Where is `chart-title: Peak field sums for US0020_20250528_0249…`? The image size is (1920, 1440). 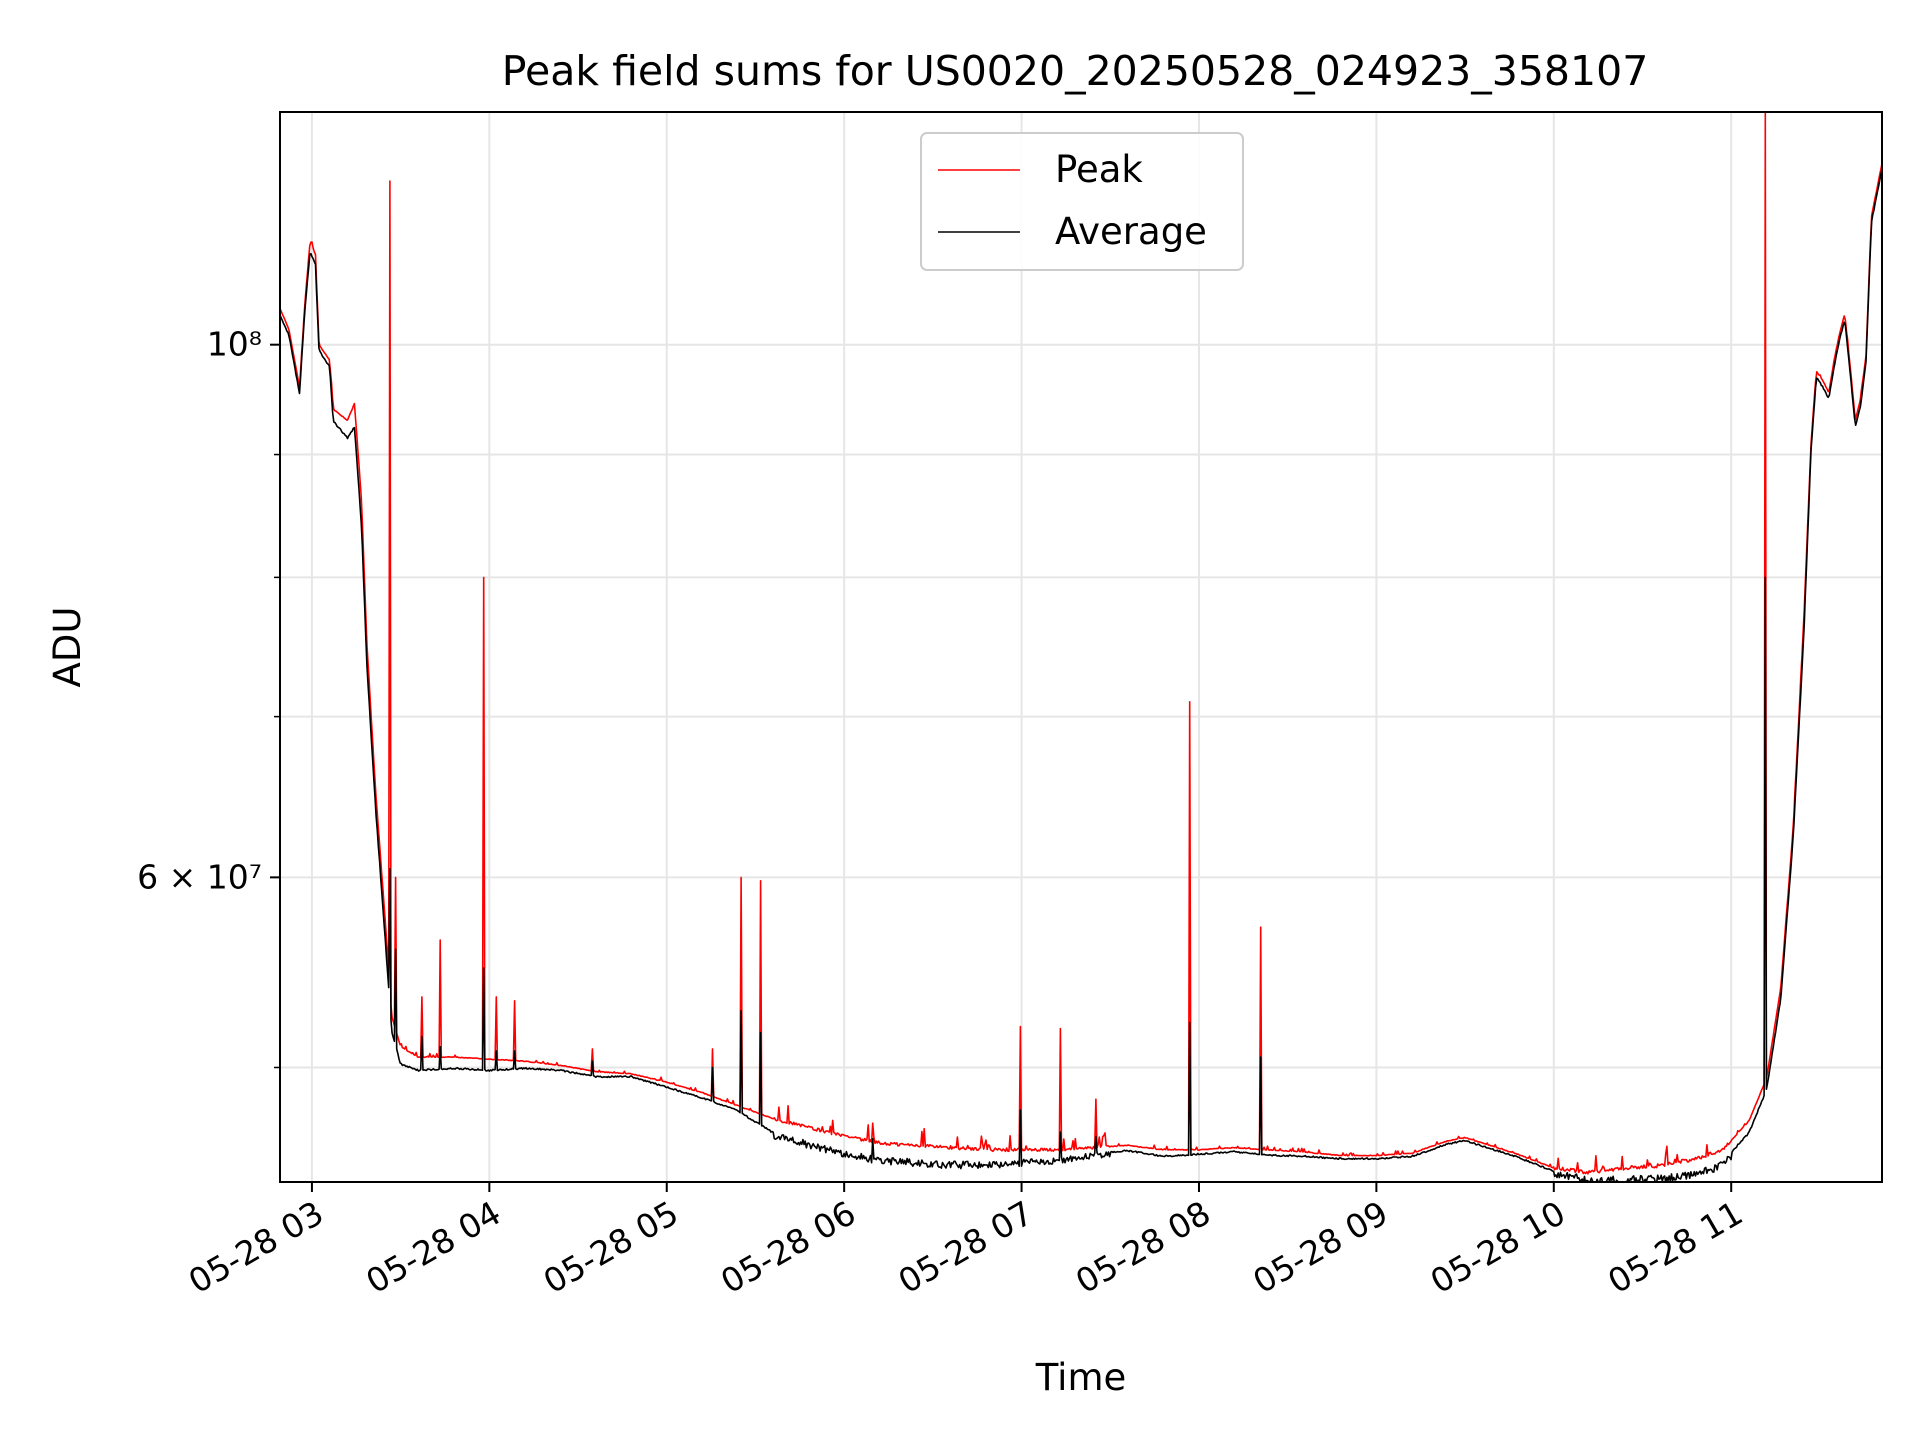
chart-title: Peak field sums for US0020_20250528_0249… is located at coordinates (1075, 71).